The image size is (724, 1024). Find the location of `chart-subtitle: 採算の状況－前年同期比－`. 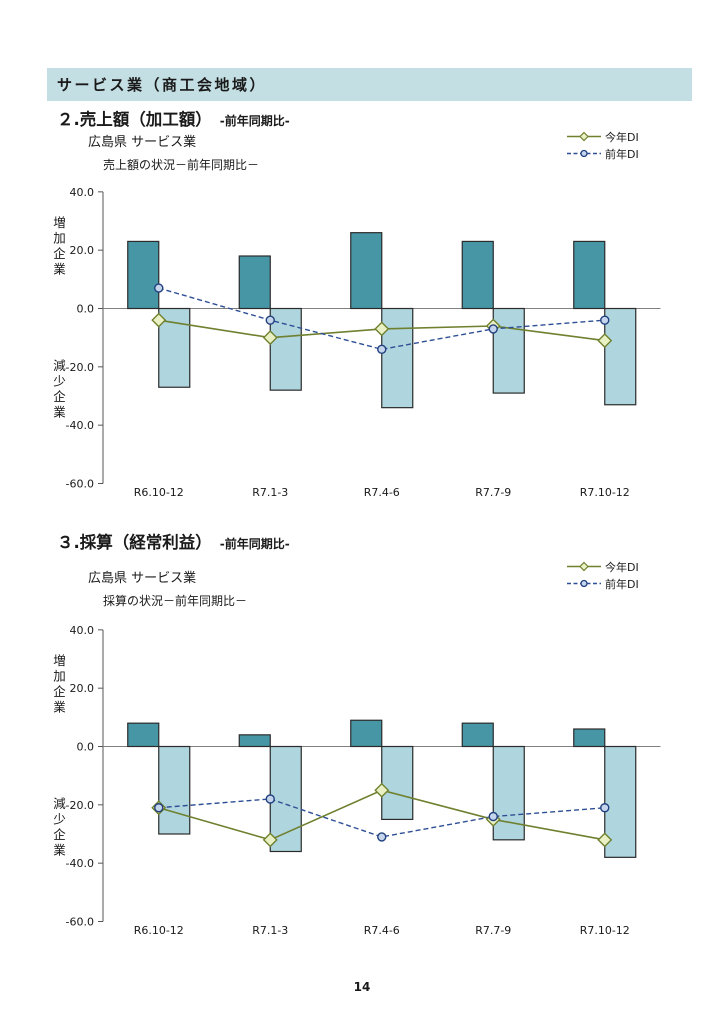

chart-subtitle: 採算の状況－前年同期比－ is located at coordinates (175, 601).